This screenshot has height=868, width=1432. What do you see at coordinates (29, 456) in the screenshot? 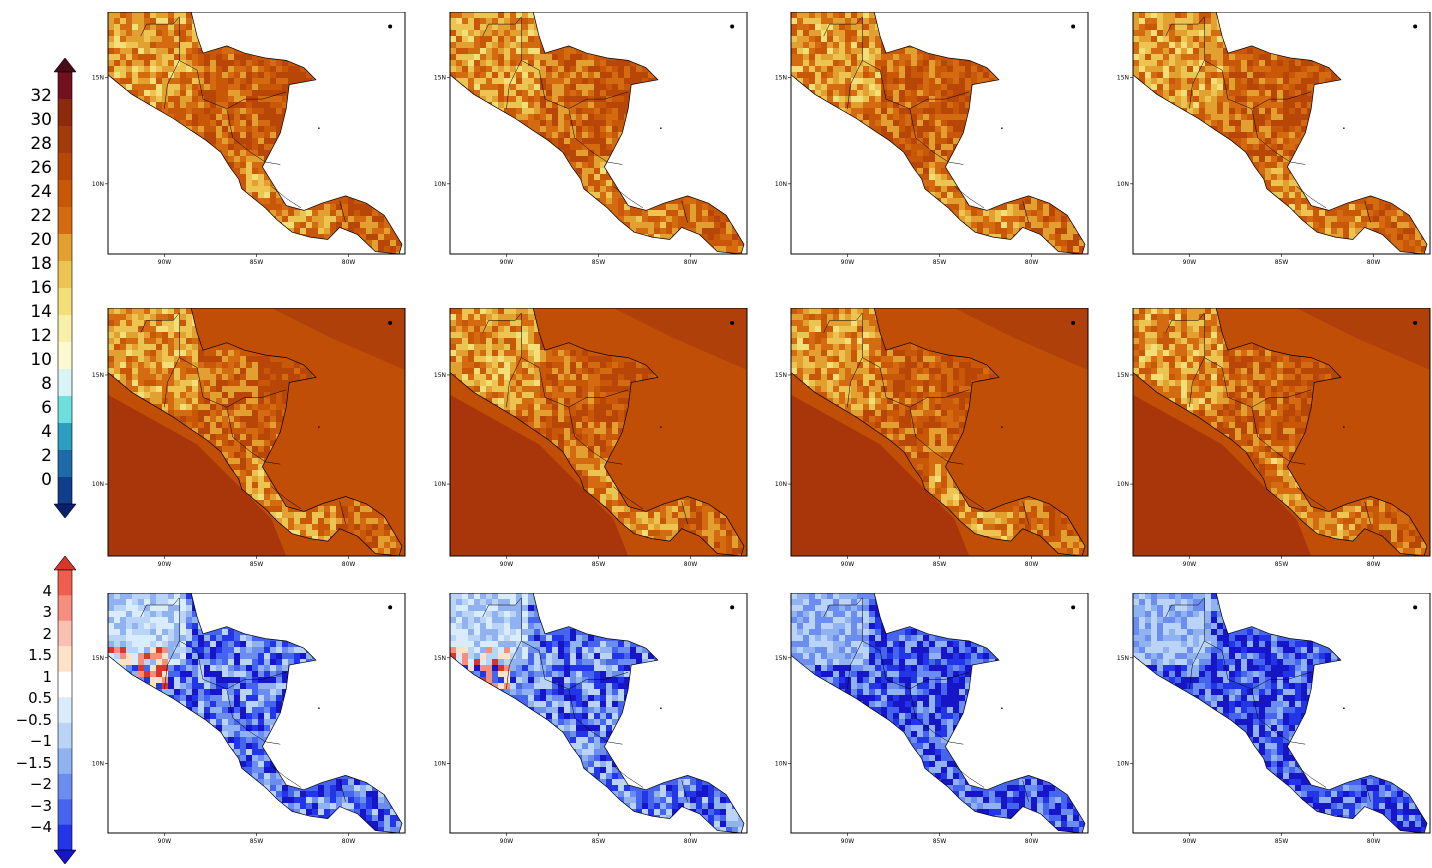
I see `temperature-colorbar-label: 2` at bounding box center [29, 456].